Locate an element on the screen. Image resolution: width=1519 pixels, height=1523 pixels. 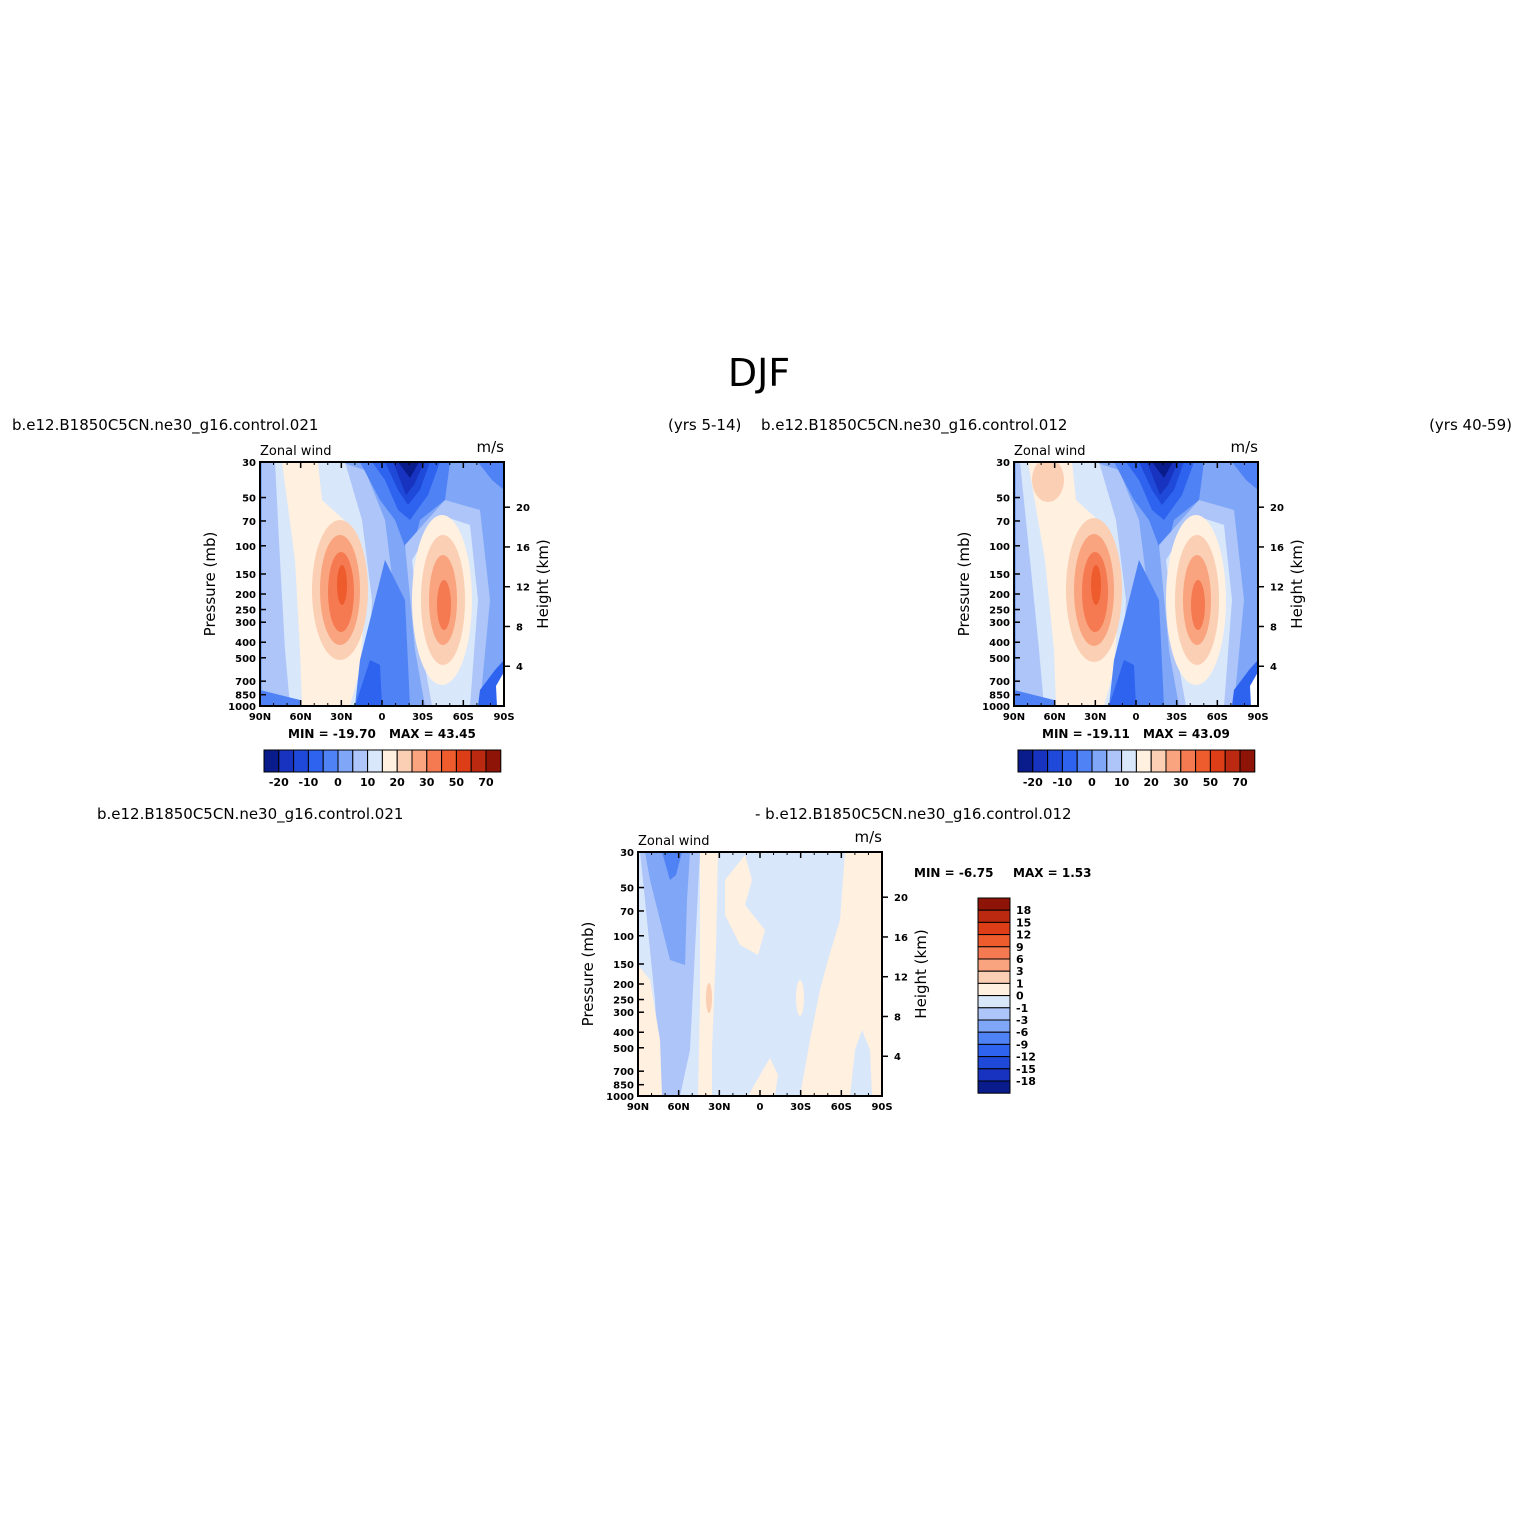
right-years-label: (yrs 40-59) is located at coordinates (1470, 425).